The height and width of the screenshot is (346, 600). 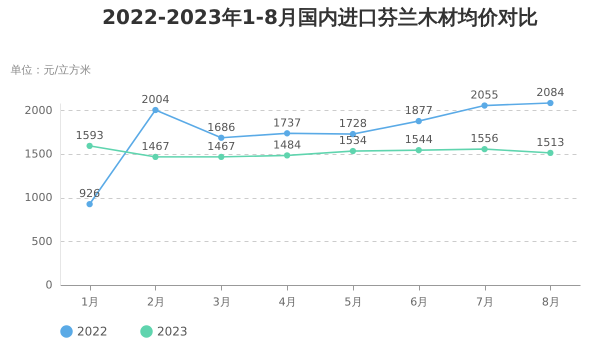 I want to click on y-axis-title: 单位：元/立方米, so click(x=51, y=70).